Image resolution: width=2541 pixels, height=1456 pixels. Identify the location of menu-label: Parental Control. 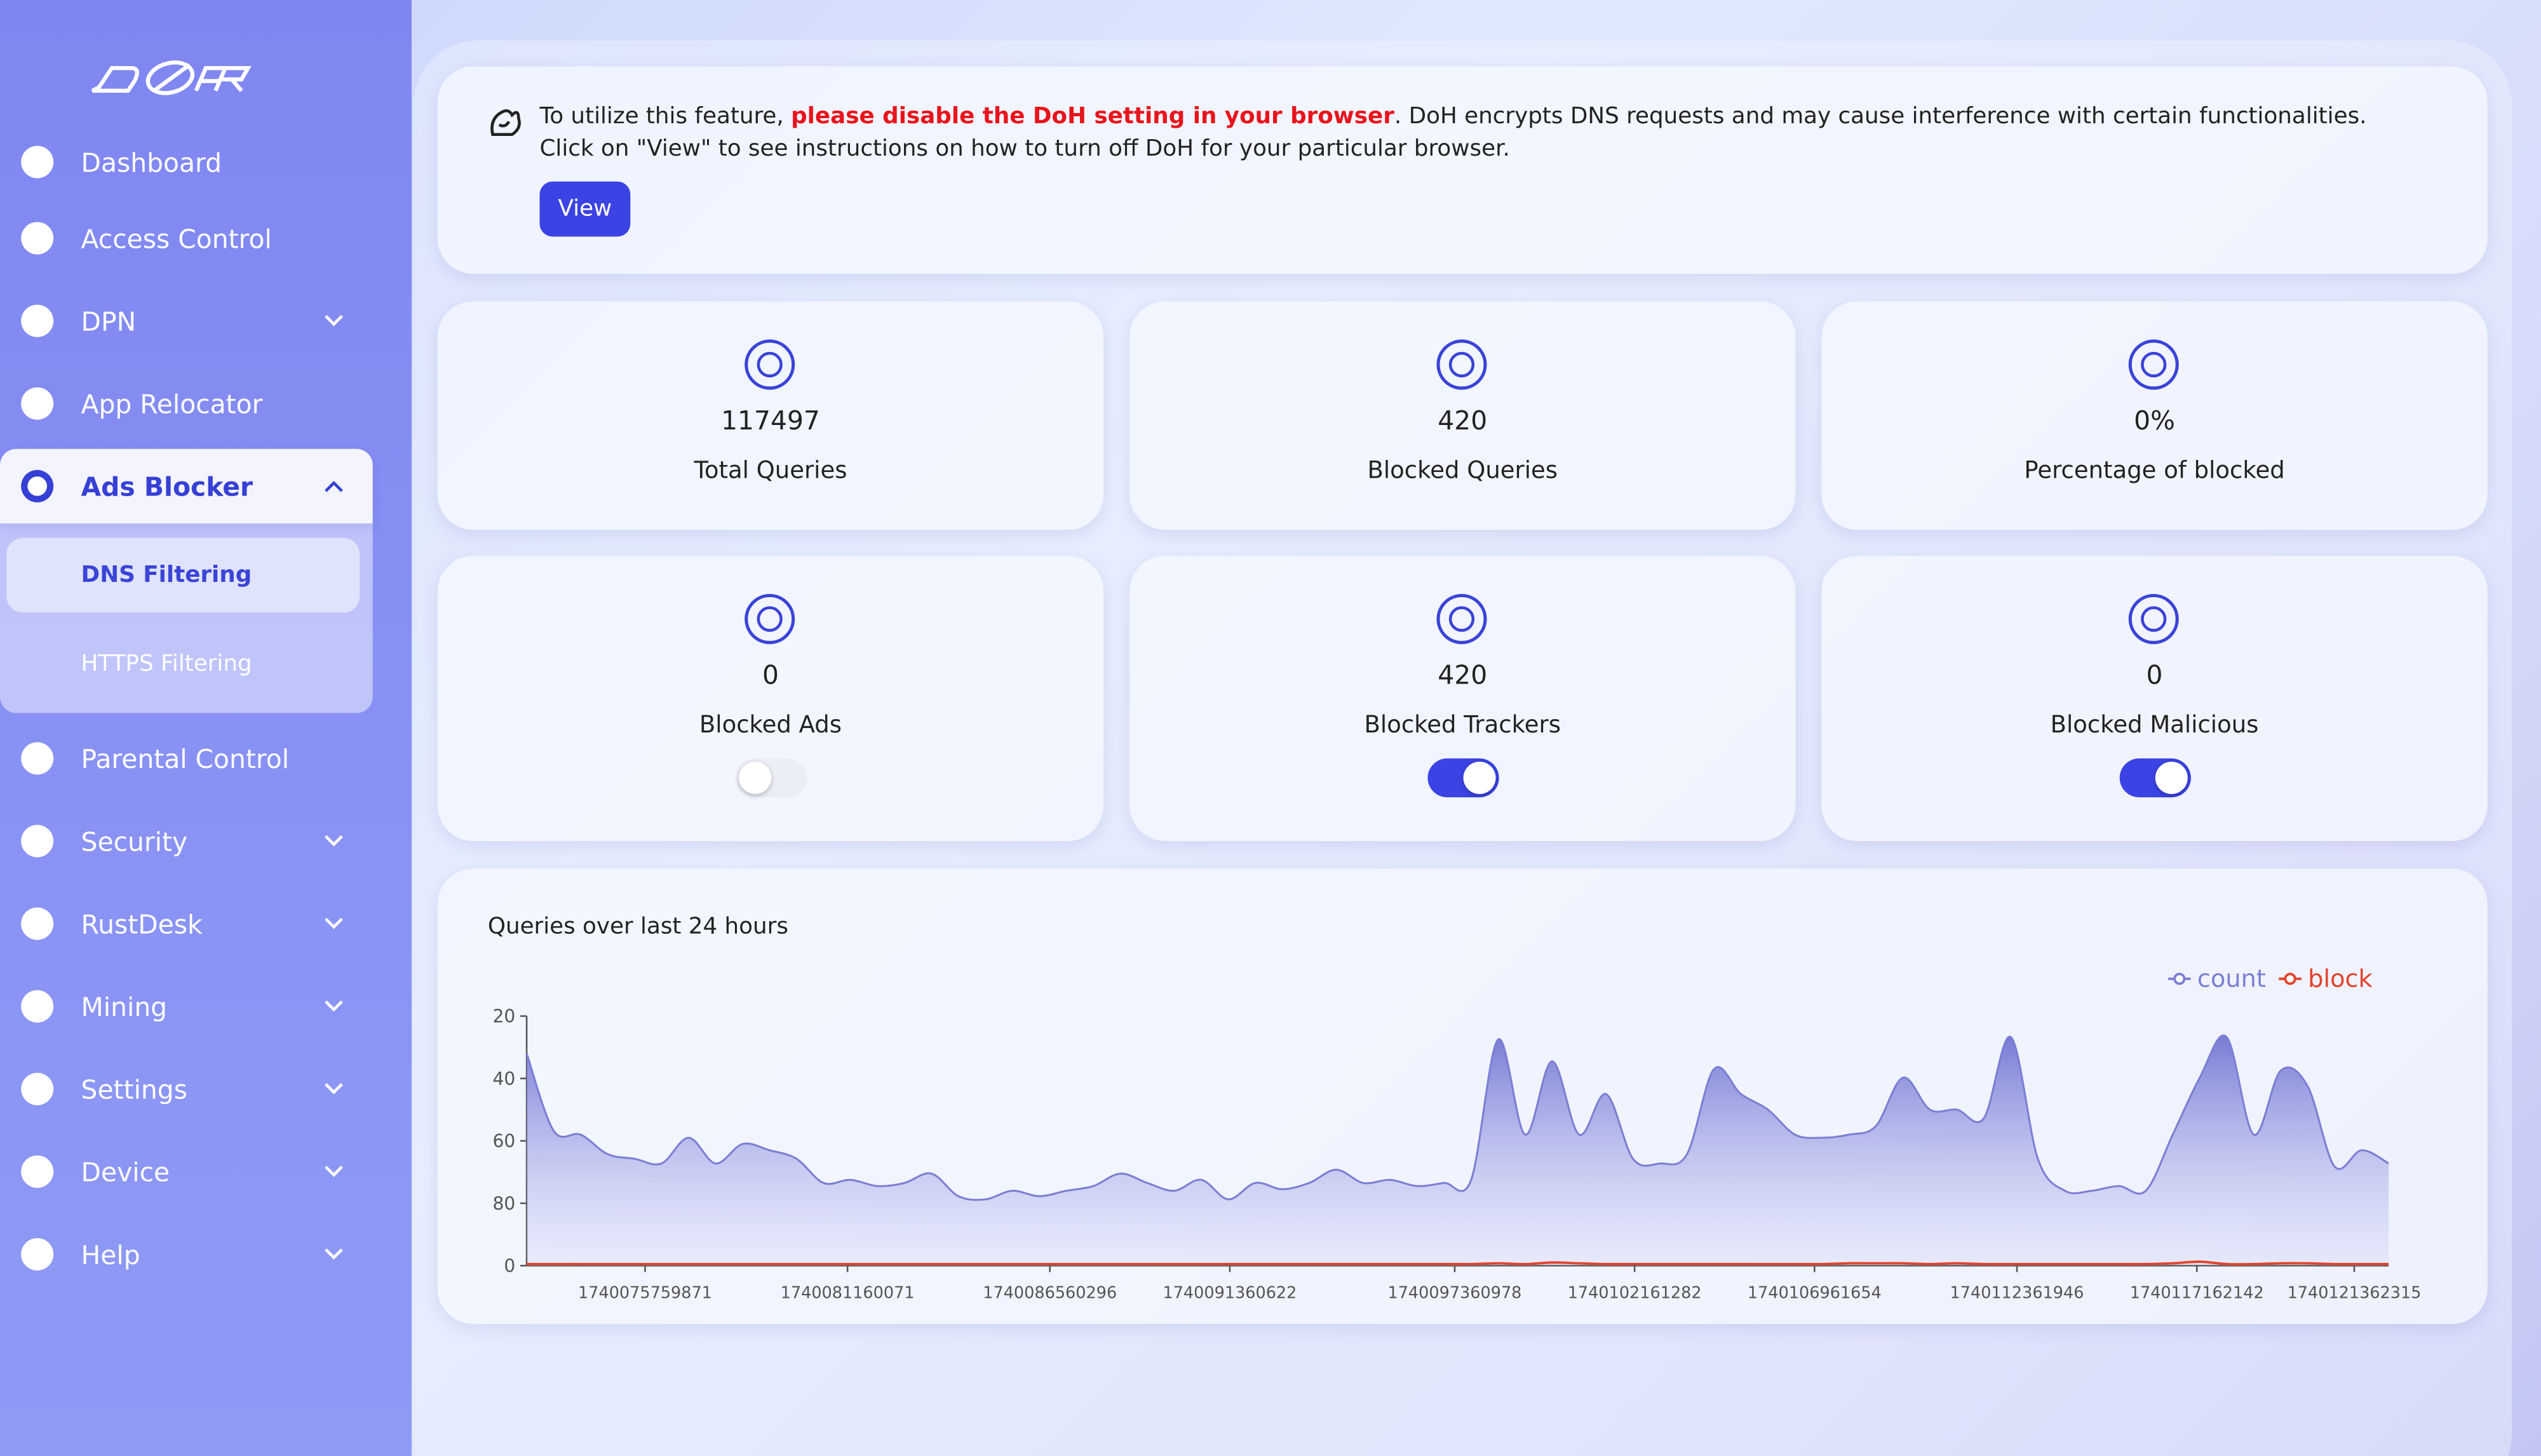
(185, 759).